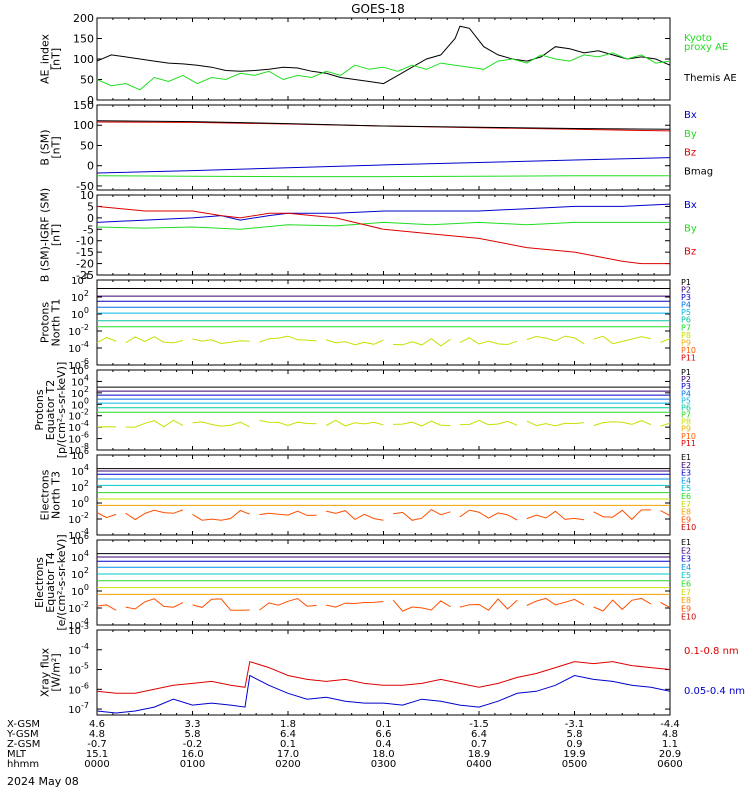  Describe the element at coordinates (479, 744) in the screenshot. I see `orbit-value: 0.7` at that location.